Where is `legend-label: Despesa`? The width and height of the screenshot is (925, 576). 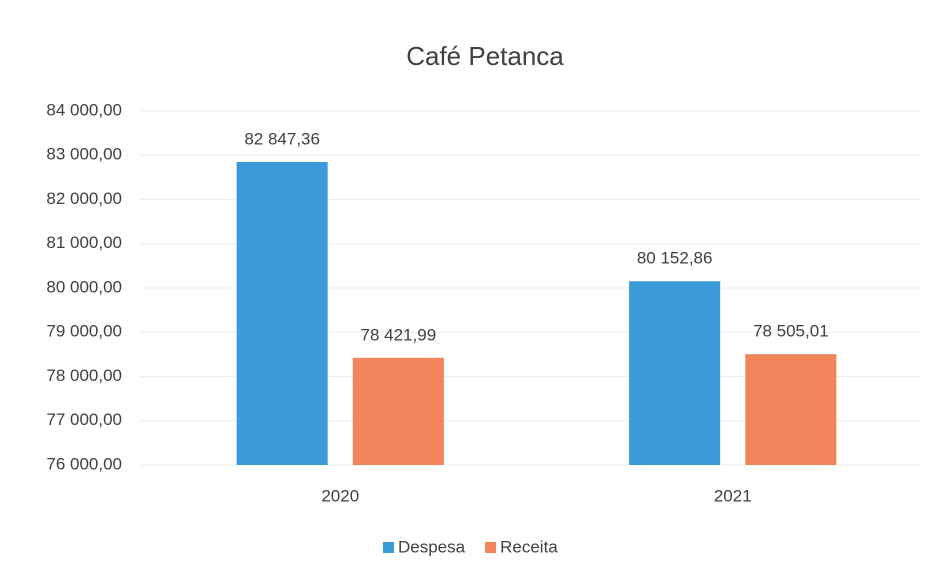 legend-label: Despesa is located at coordinates (432, 546).